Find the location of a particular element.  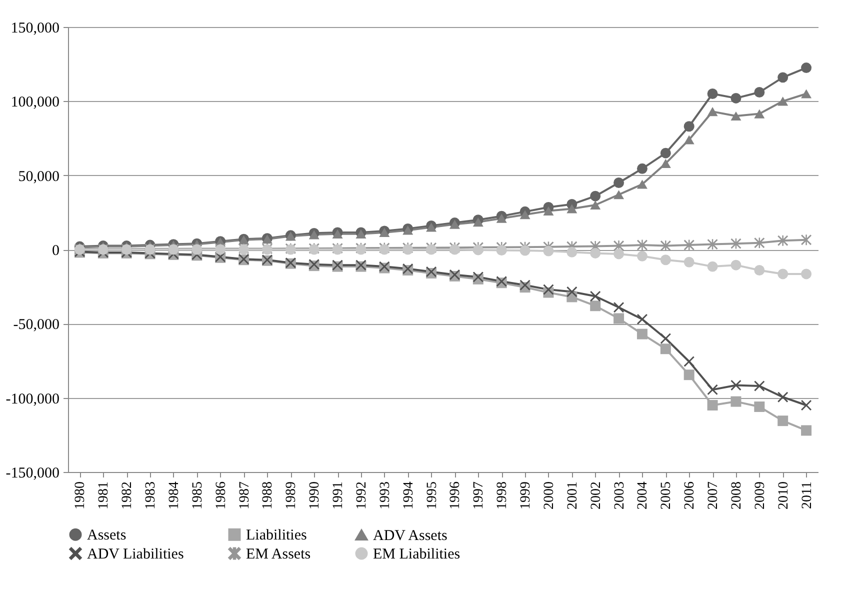

x-tick-label: 2002 is located at coordinates (596, 496).